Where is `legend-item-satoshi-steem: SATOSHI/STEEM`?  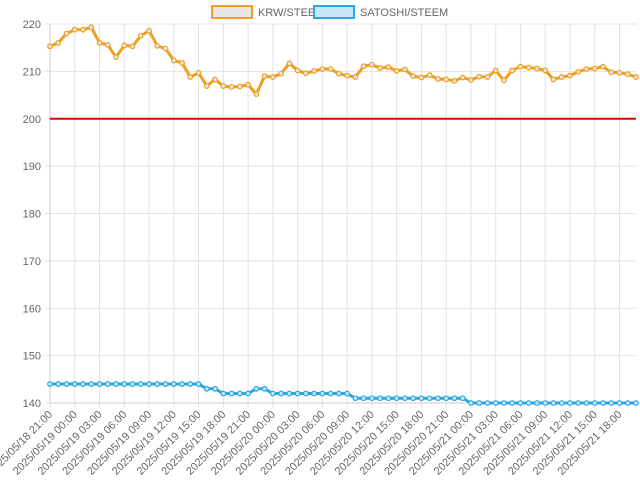
legend-item-satoshi-steem: SATOSHI/STEEM is located at coordinates (380, 12).